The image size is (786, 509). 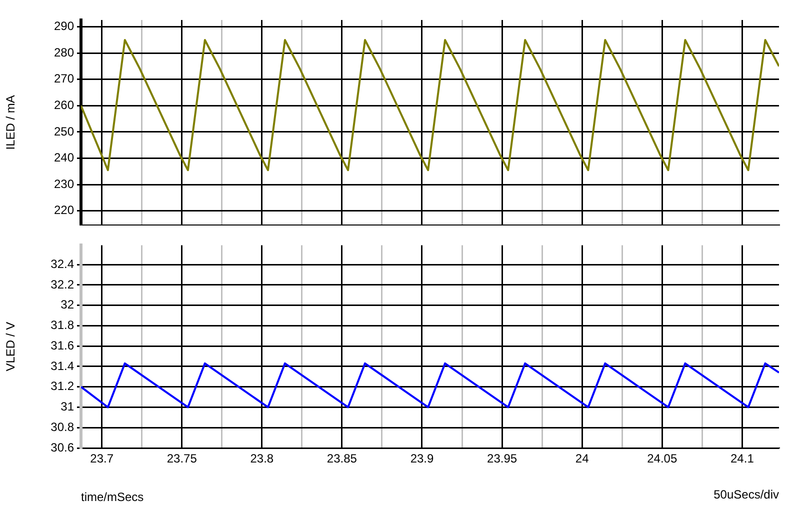 What do you see at coordinates (62, 345) in the screenshot?
I see `y-tick-label: 31.6` at bounding box center [62, 345].